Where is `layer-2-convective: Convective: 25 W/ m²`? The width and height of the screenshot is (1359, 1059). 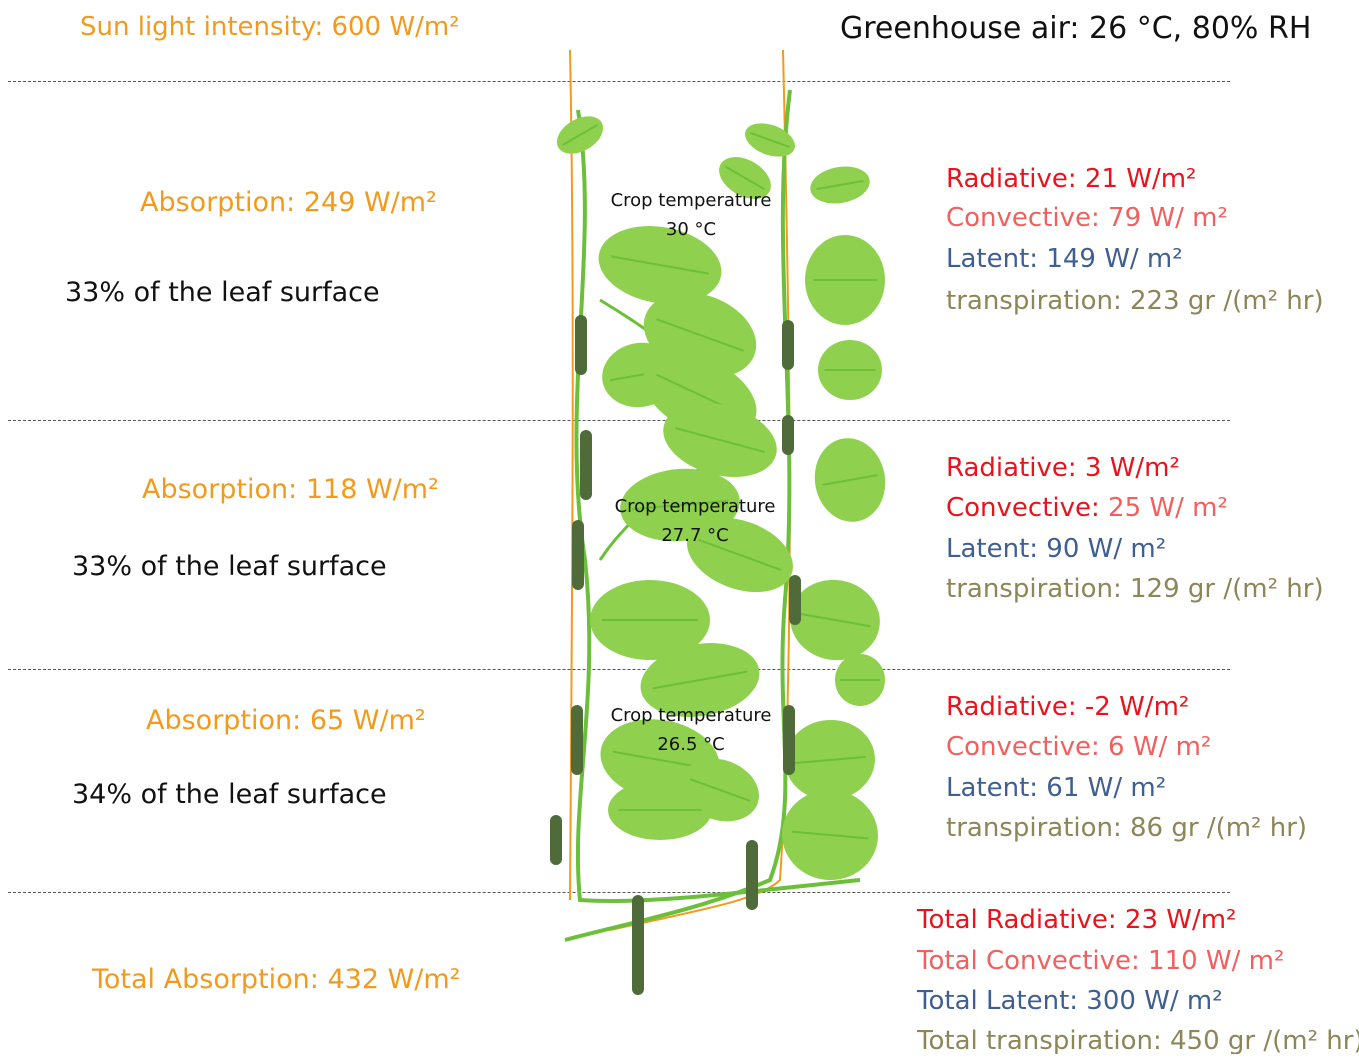
layer-2-convective: Convective: 25 W/ m² is located at coordinates (1087, 508).